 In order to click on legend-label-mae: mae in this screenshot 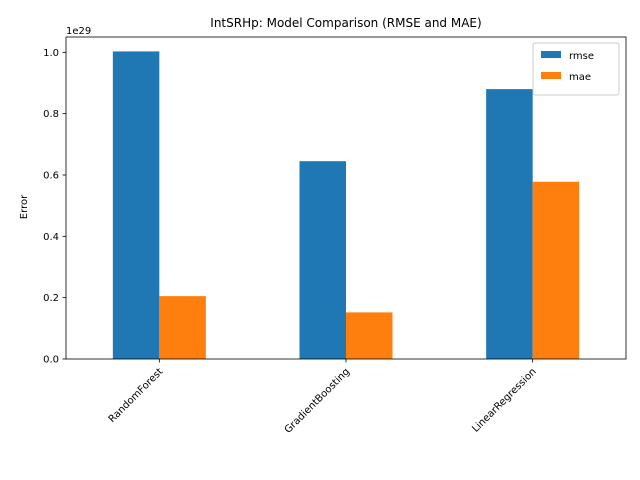, I will do `click(580, 77)`.